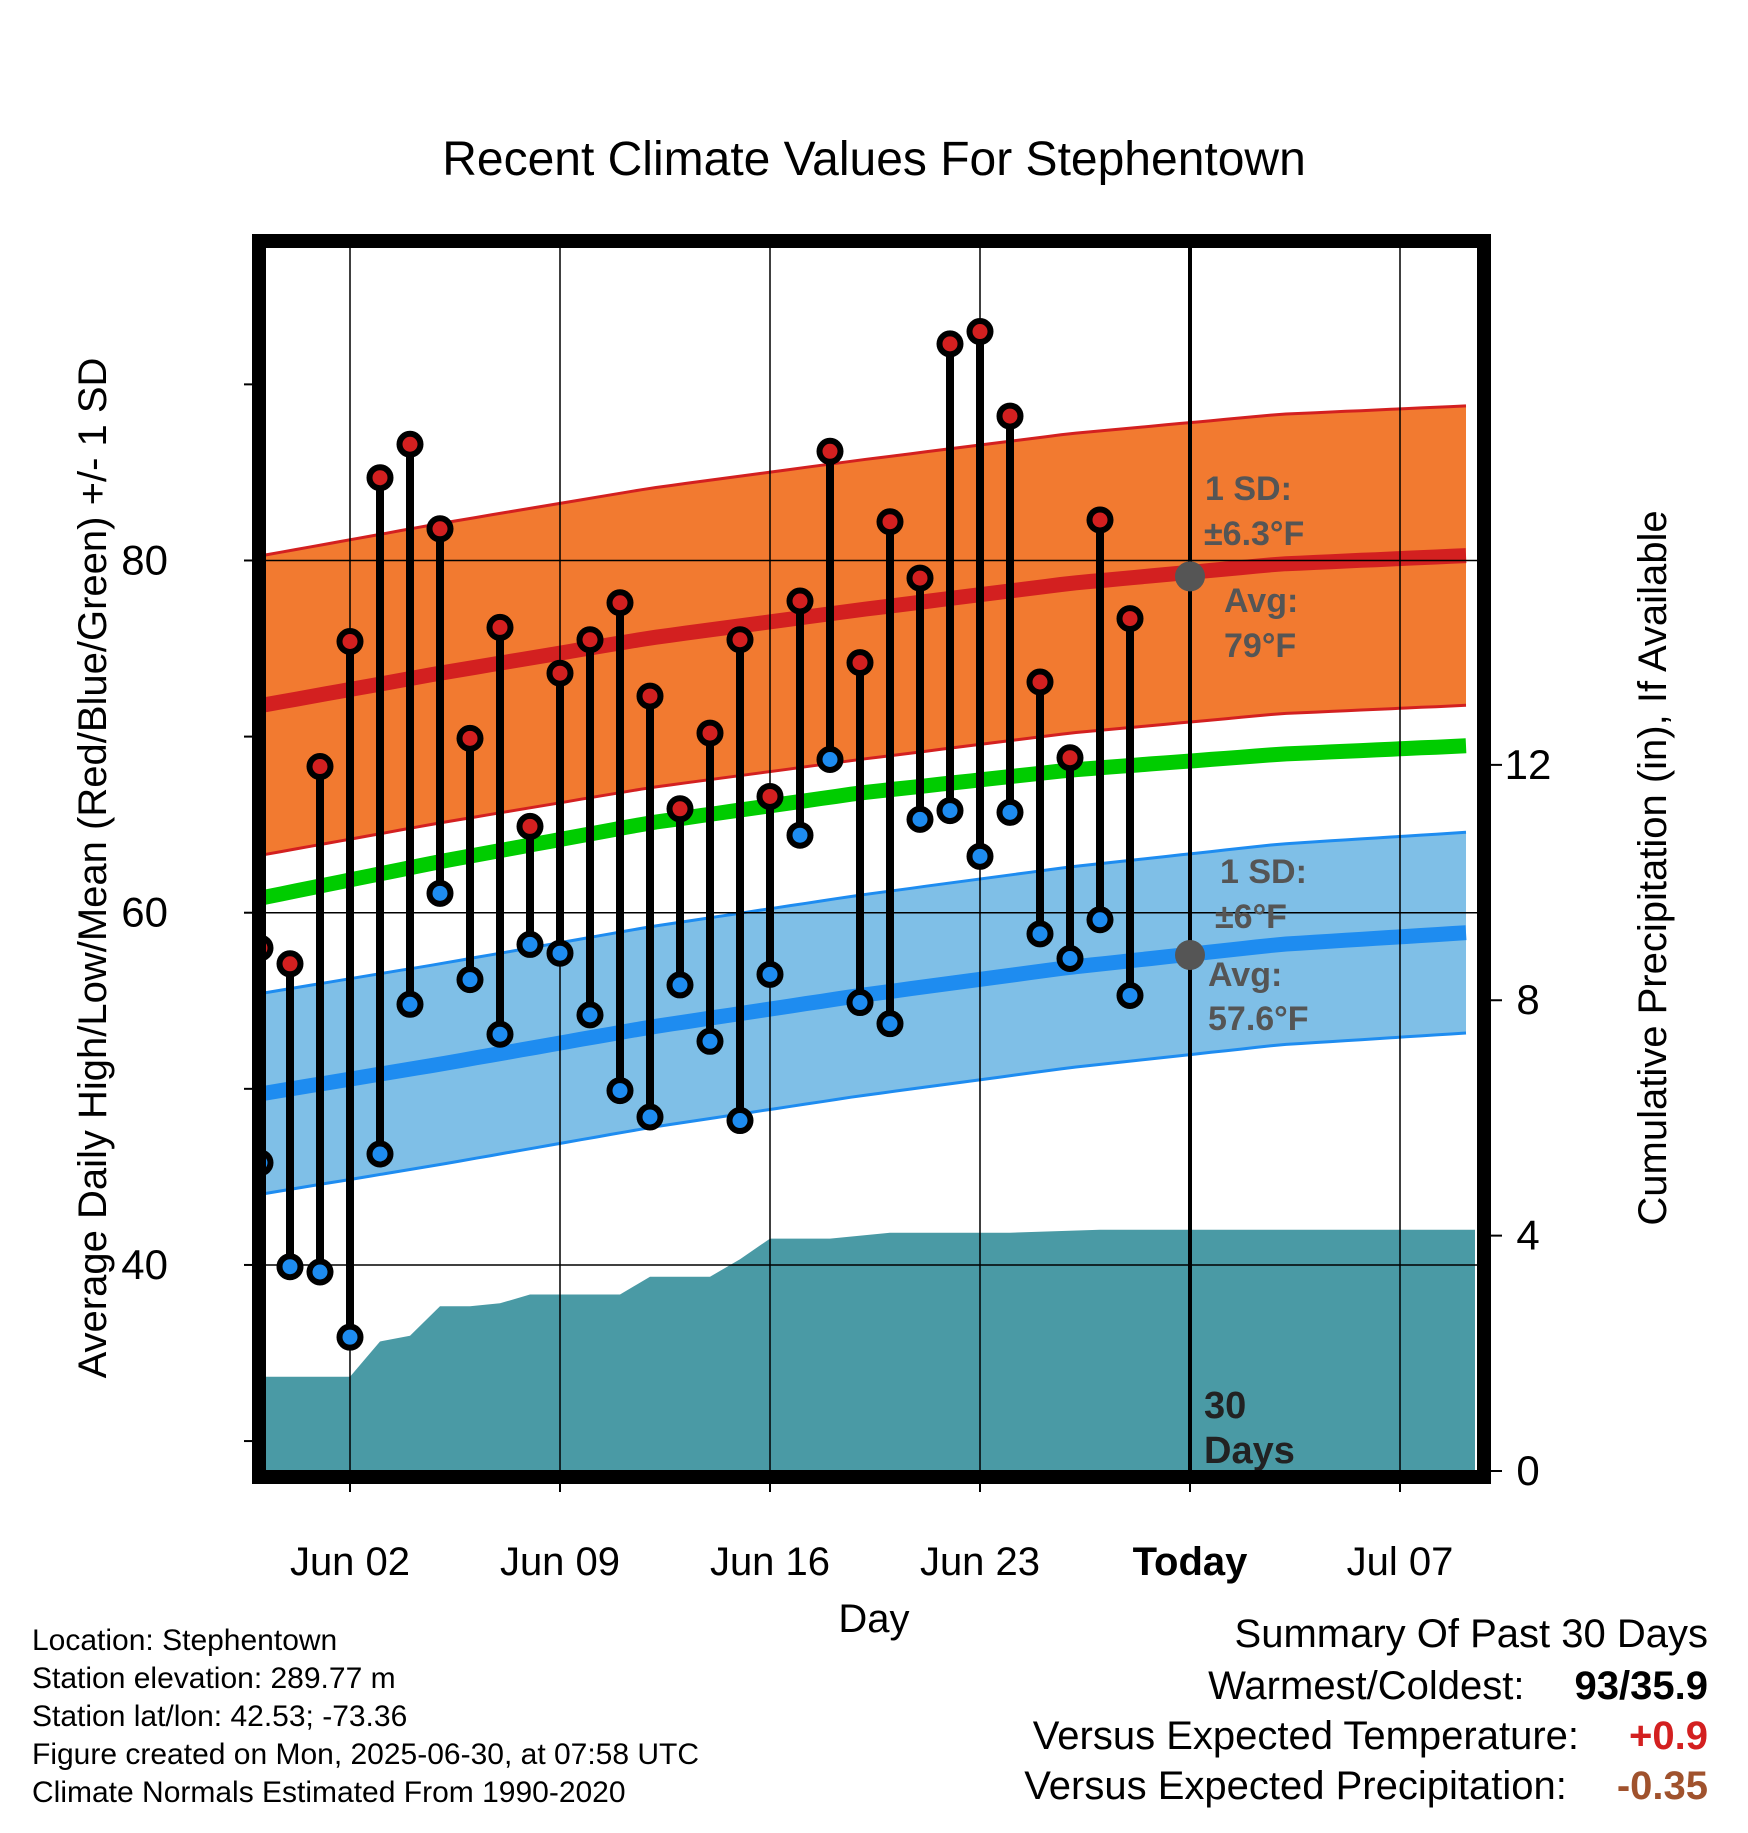 This screenshot has height=1833, width=1748. What do you see at coordinates (1190, 954) in the screenshot?
I see `today-low-avg-marker` at bounding box center [1190, 954].